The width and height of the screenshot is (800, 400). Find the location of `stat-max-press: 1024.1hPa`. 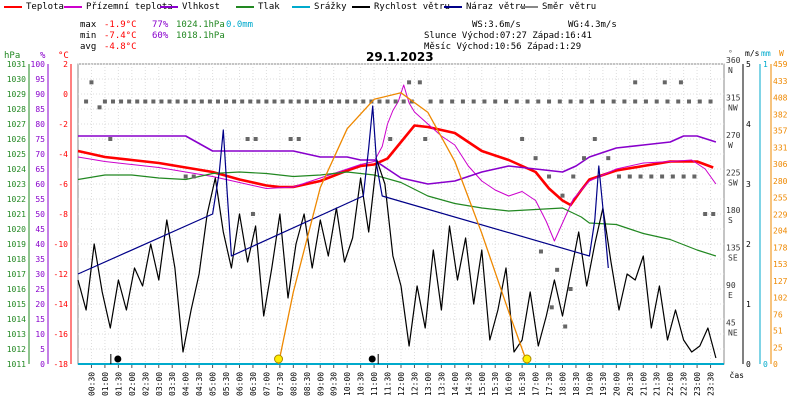

stat-max-press: 1024.1hPa is located at coordinates (200, 25).